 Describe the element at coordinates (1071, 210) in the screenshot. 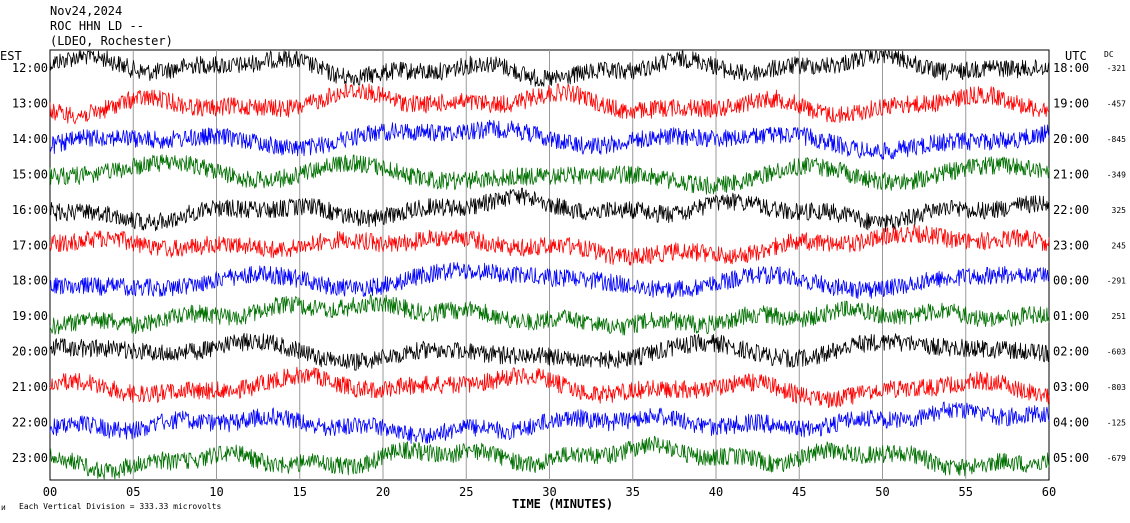

I see `utc-hour-label: 22:00` at that location.